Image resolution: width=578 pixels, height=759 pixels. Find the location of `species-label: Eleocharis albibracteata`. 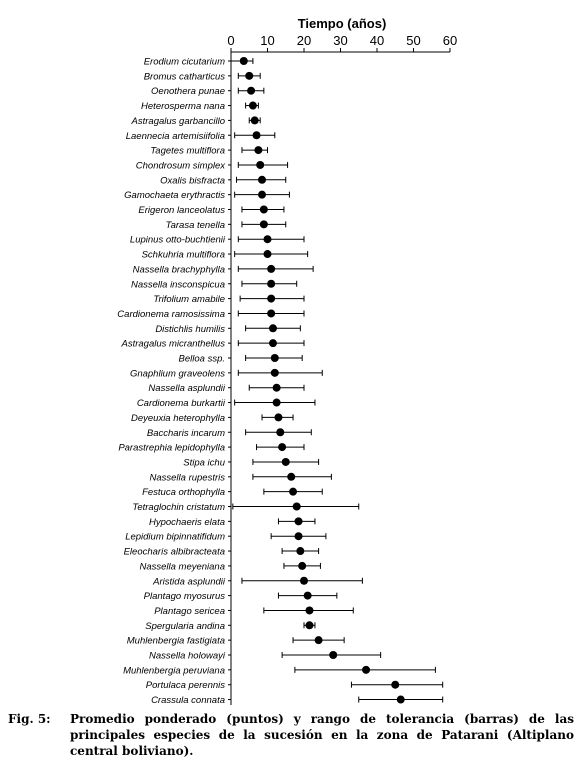

species-label: Eleocharis albibracteata is located at coordinates (174, 552).